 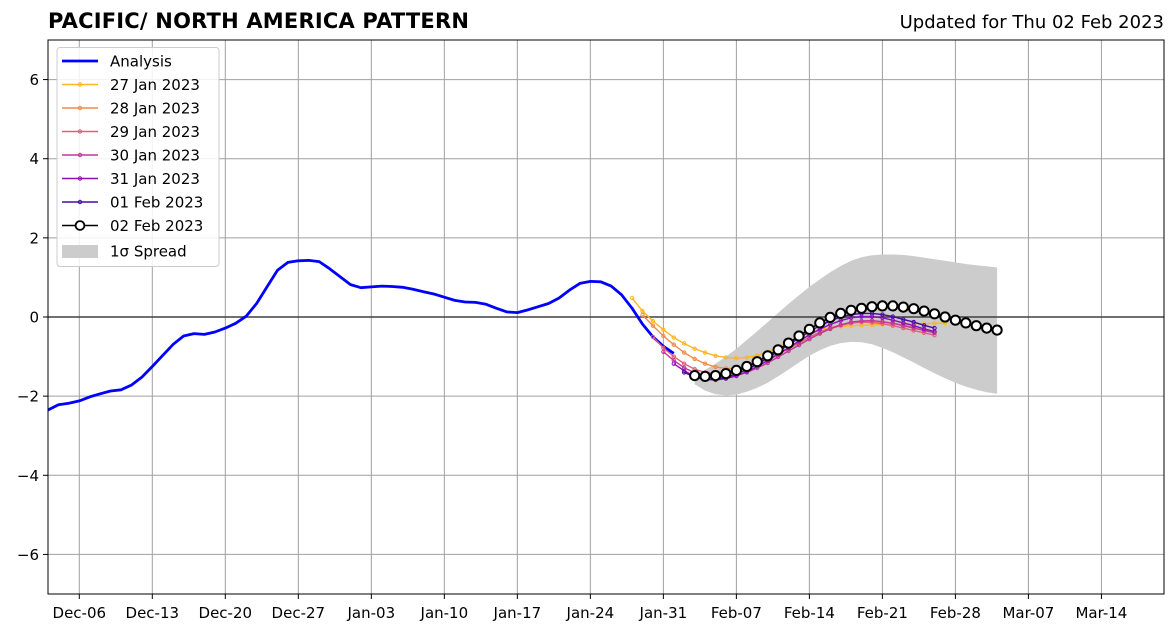 What do you see at coordinates (28, 397) in the screenshot?
I see `y-tick-label: −2` at bounding box center [28, 397].